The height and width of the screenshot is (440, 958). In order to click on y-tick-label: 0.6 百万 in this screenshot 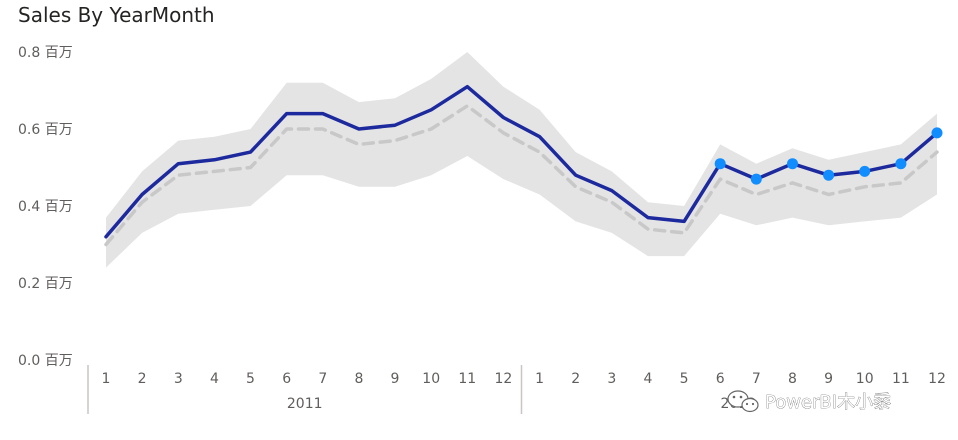, I will do `click(45, 130)`.